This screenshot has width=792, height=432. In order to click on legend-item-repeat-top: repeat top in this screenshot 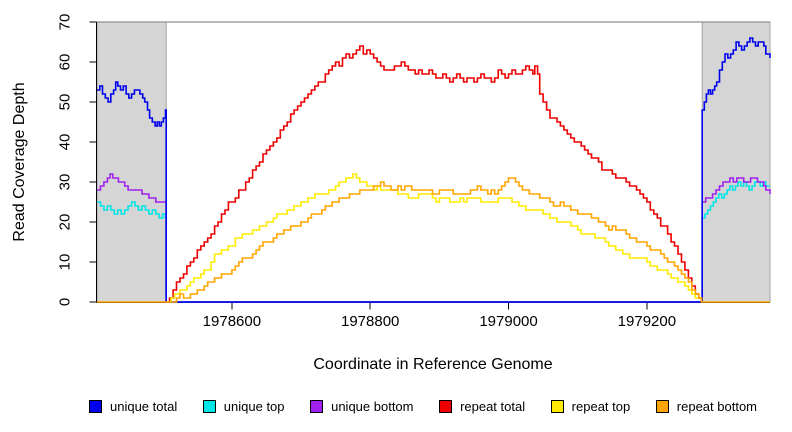, I will do `click(590, 406)`.